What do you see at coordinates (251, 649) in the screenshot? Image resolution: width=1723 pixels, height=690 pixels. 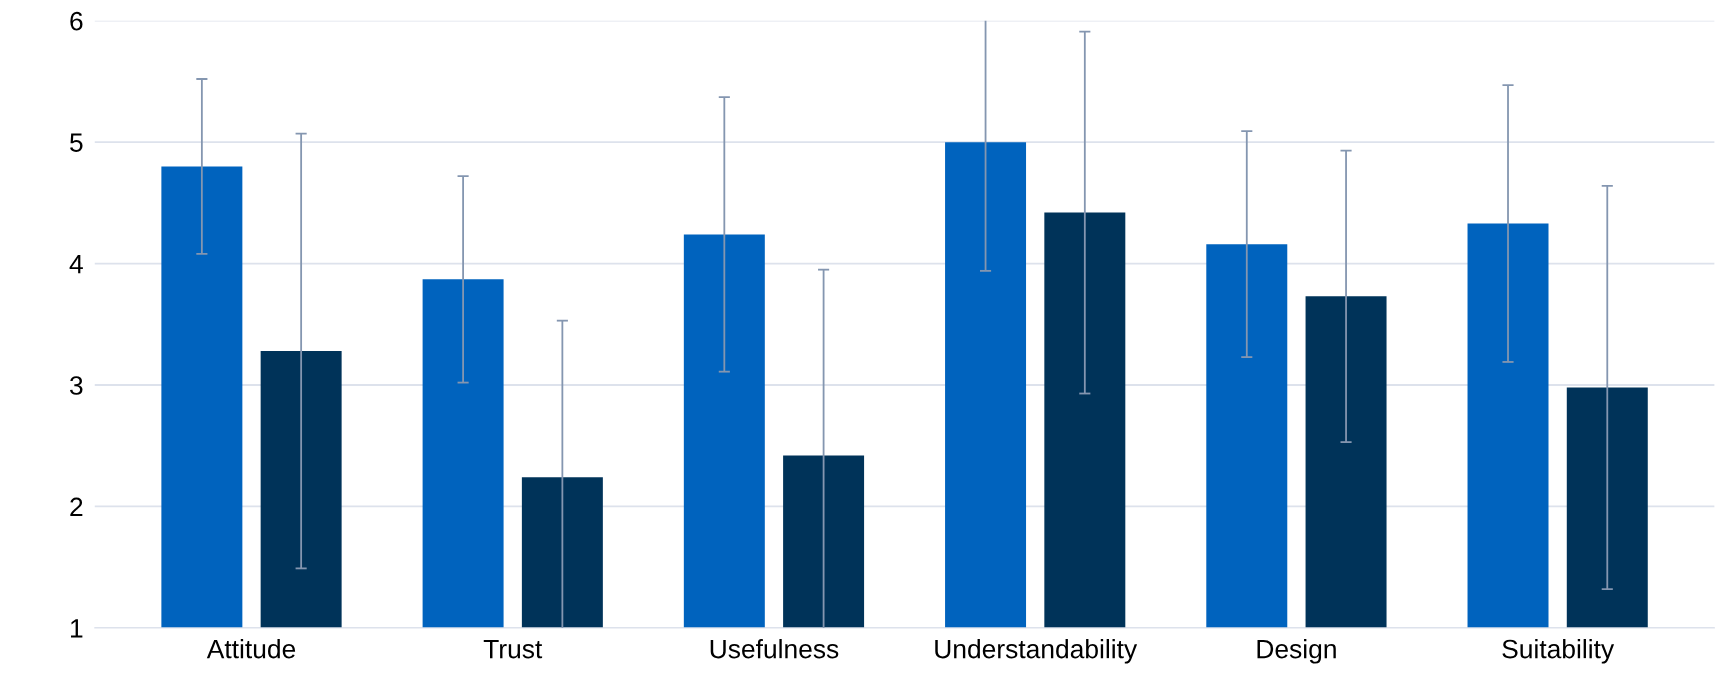 I see `x-tick-label: Attitude` at bounding box center [251, 649].